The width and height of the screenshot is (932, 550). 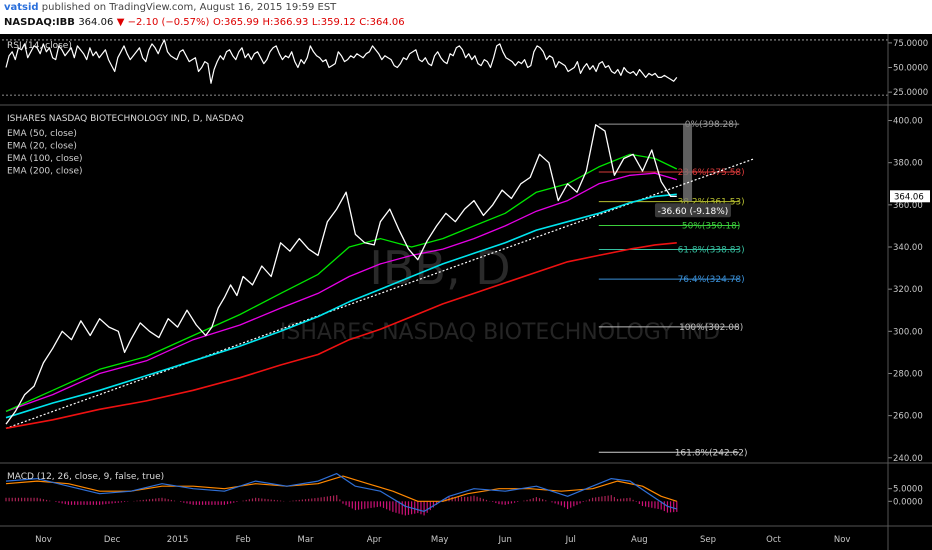 What do you see at coordinates (96, 22) in the screenshot?
I see `last-price: 364.06` at bounding box center [96, 22].